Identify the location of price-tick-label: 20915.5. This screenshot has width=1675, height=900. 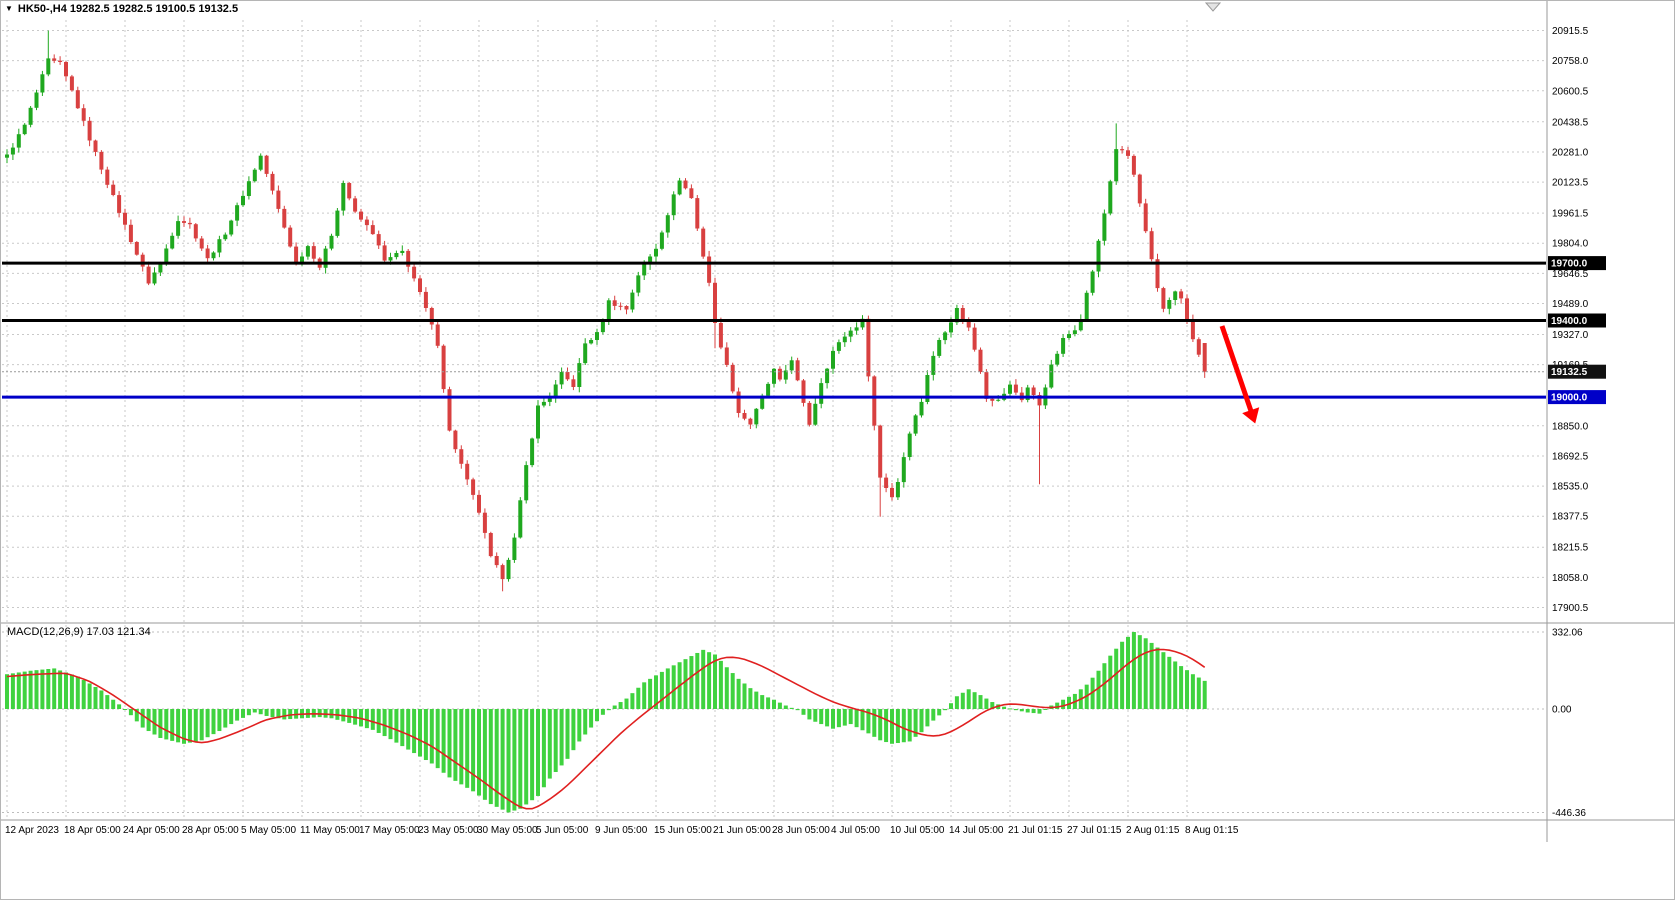
(1570, 31).